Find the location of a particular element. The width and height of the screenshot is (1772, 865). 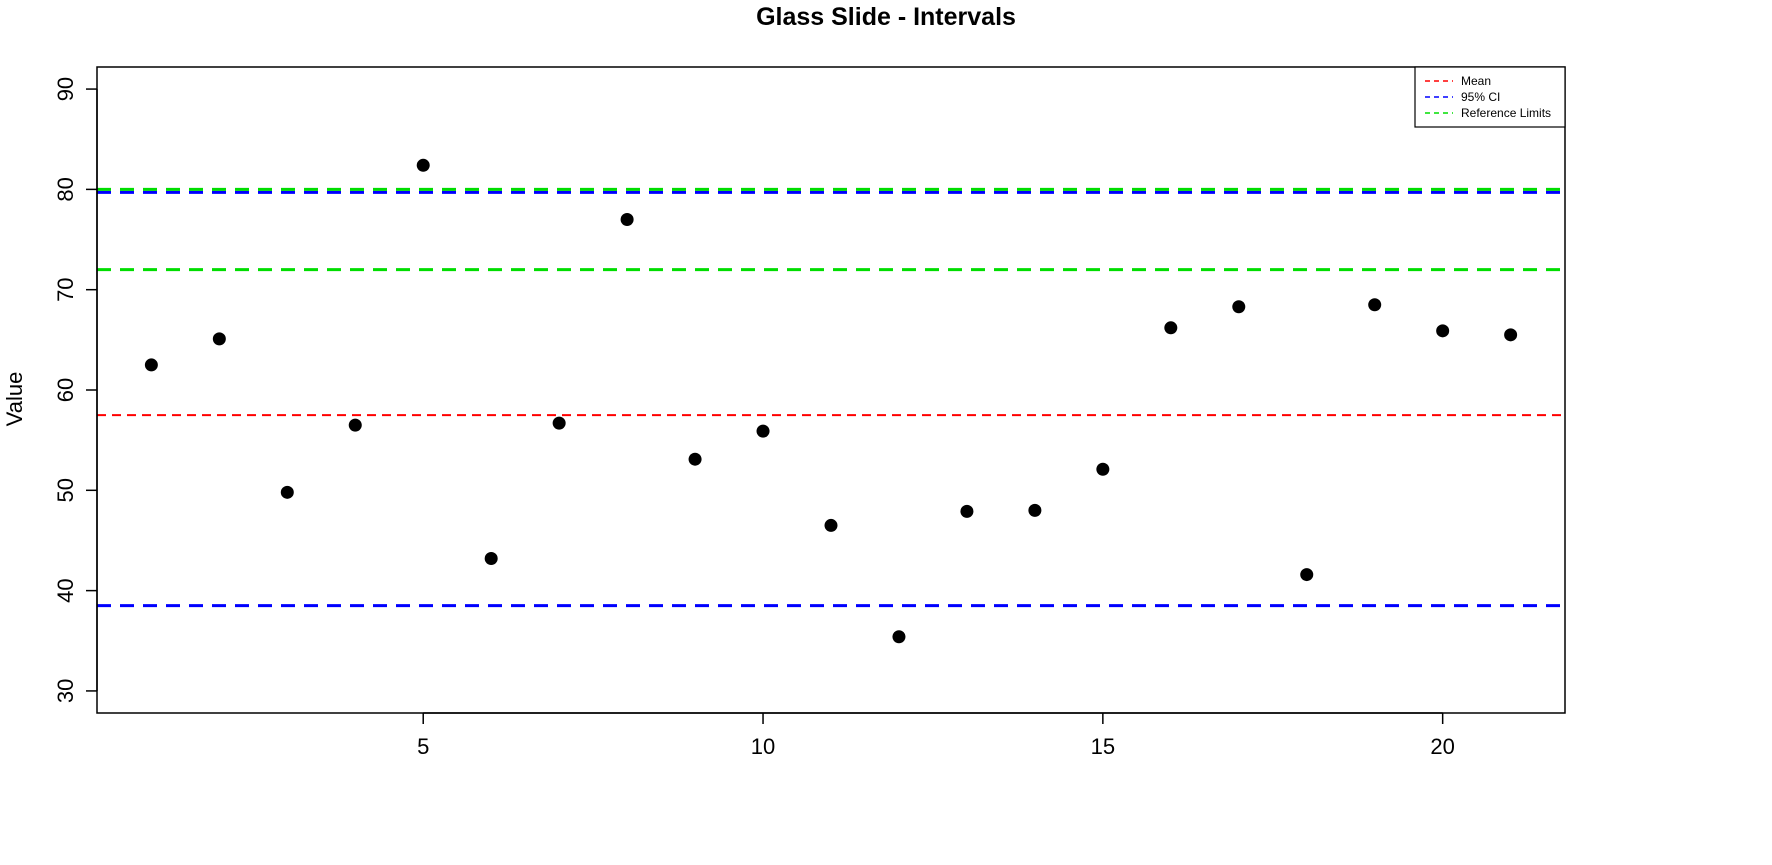

x-tick-label: 5 is located at coordinates (423, 746).